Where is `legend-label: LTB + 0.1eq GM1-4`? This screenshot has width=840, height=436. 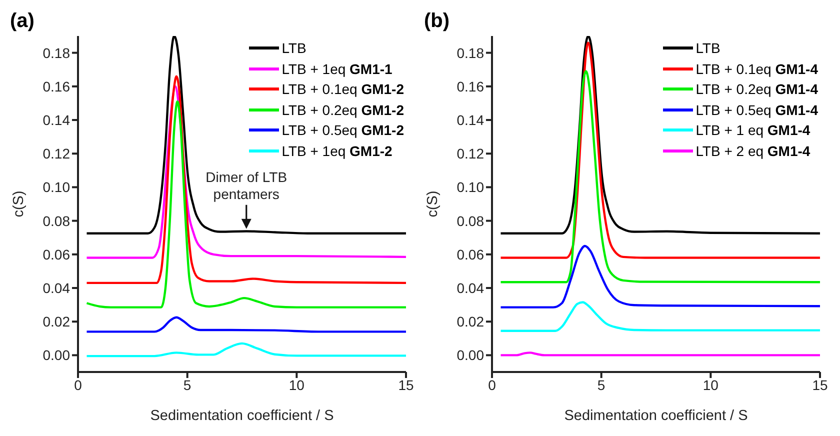 legend-label: LTB + 0.1eq GM1-4 is located at coordinates (757, 69).